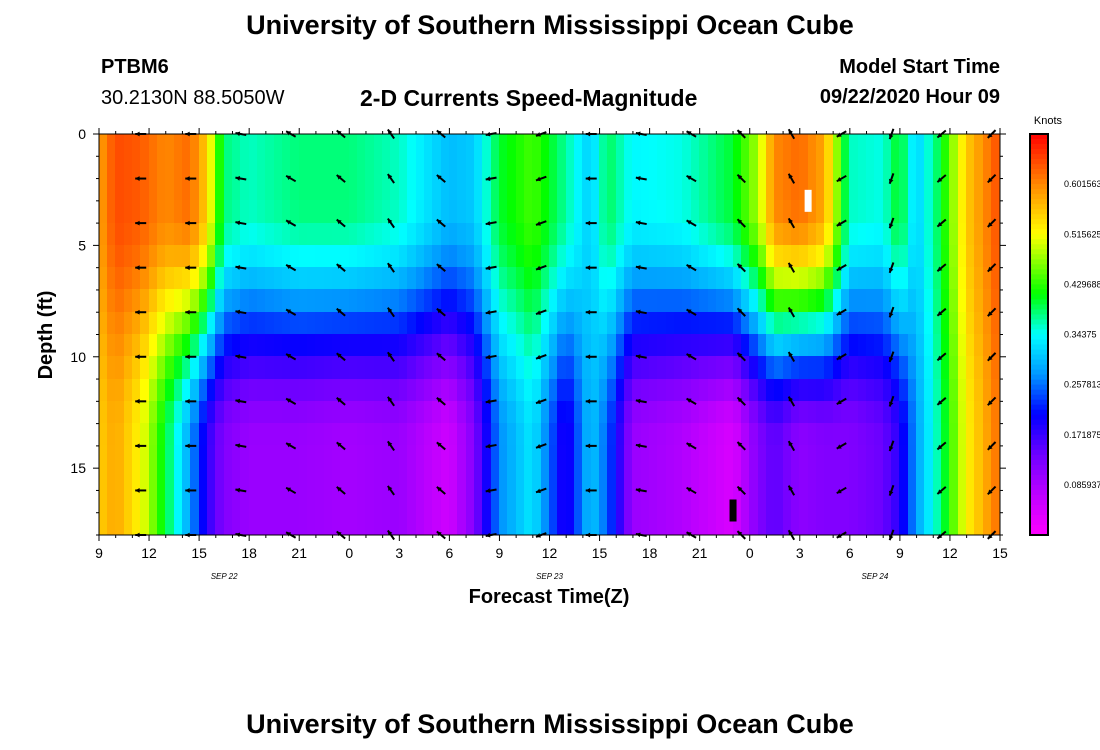 The width and height of the screenshot is (1100, 750). What do you see at coordinates (349, 553) in the screenshot?
I see `x-tick-label: 0` at bounding box center [349, 553].